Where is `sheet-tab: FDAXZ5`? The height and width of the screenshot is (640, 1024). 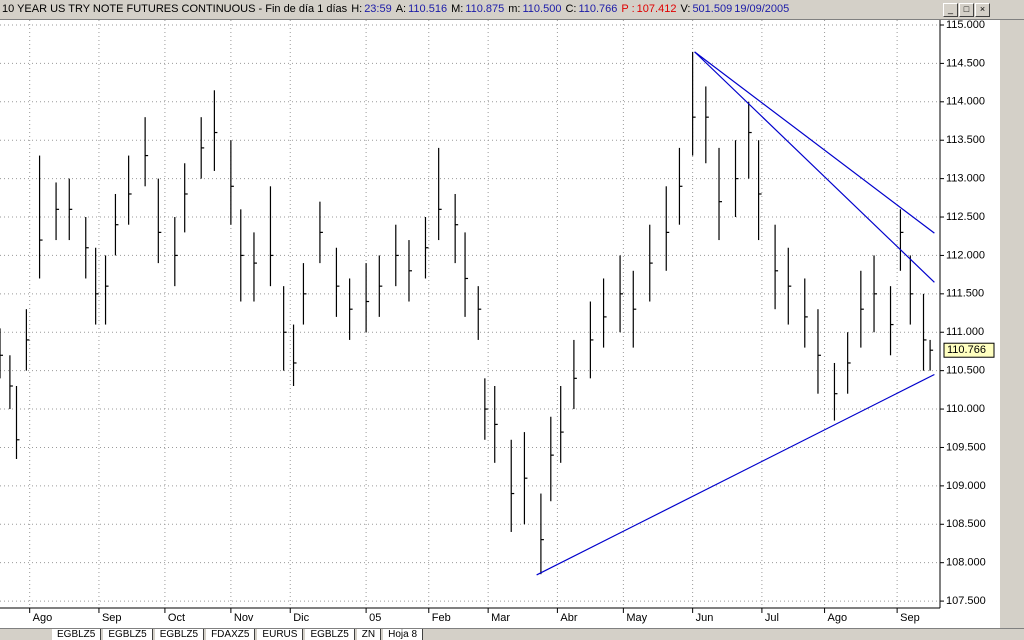
sheet-tab: FDAXZ5 is located at coordinates (231, 634).